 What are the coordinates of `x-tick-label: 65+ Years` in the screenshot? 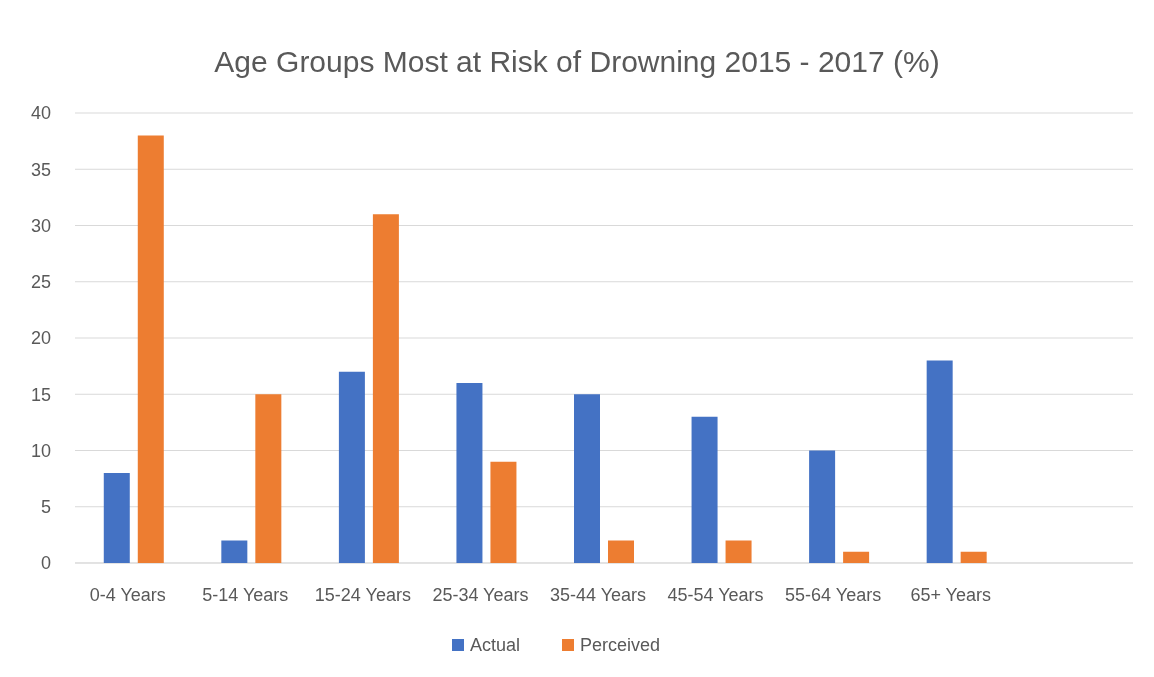 It's located at (950, 595).